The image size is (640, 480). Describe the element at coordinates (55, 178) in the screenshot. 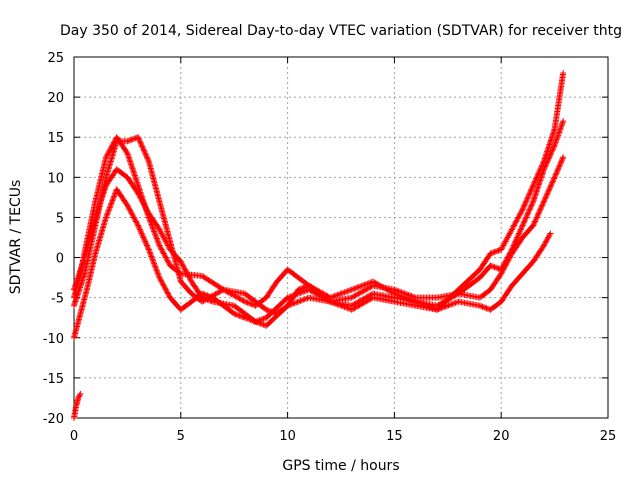

I see `y-tick-label: 10` at that location.